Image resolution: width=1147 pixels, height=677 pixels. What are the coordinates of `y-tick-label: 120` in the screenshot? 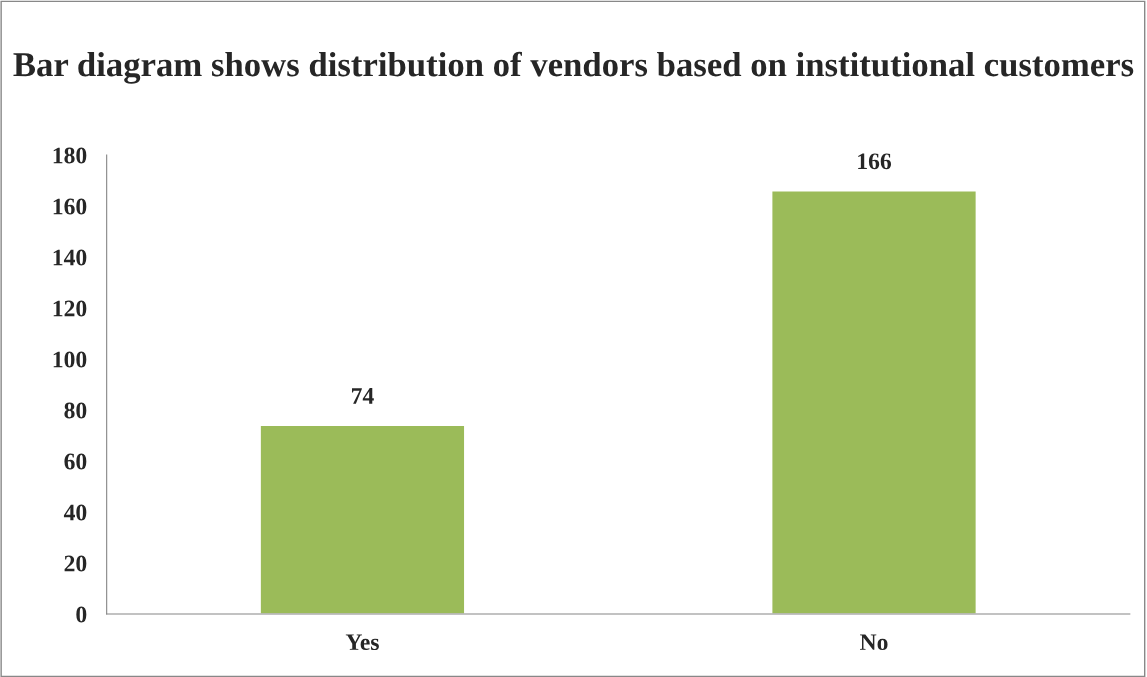 It's located at (70, 308).